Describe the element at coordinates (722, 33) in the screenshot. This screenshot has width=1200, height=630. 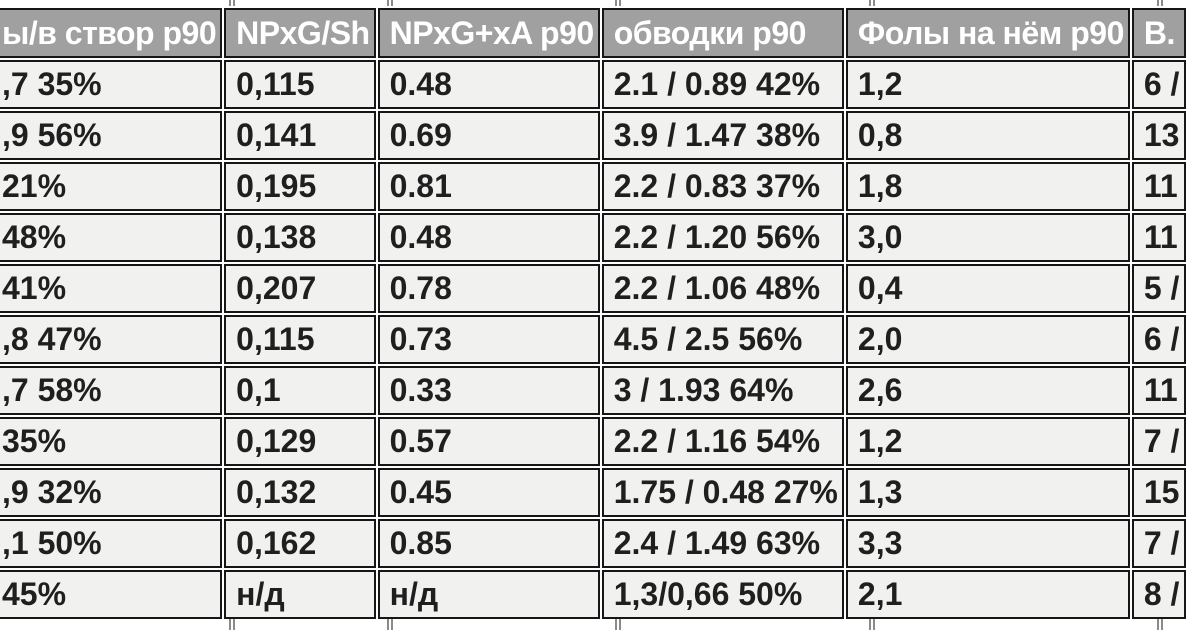
I see `column-header: обводки p90` at that location.